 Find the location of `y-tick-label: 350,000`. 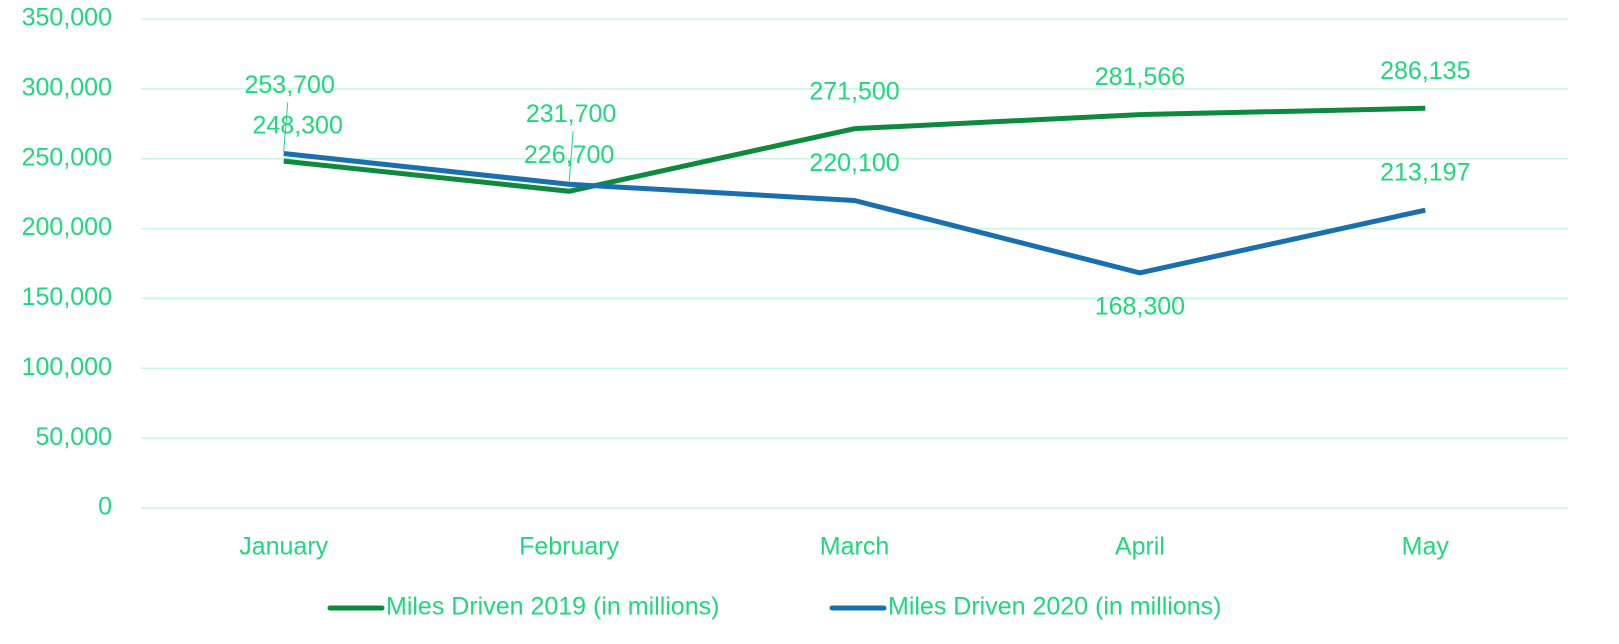

y-tick-label: 350,000 is located at coordinates (67, 18).